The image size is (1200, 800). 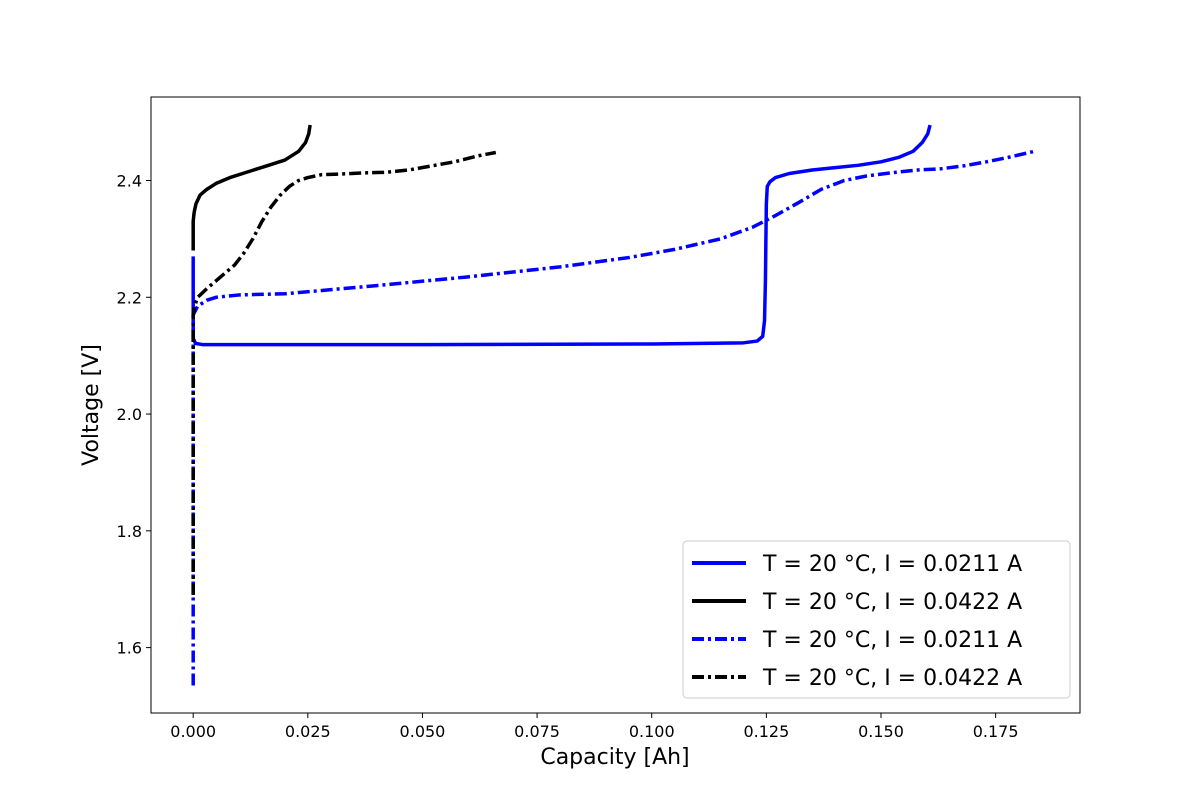 What do you see at coordinates (129, 297) in the screenshot?
I see `y-tick-label: 2.2` at bounding box center [129, 297].